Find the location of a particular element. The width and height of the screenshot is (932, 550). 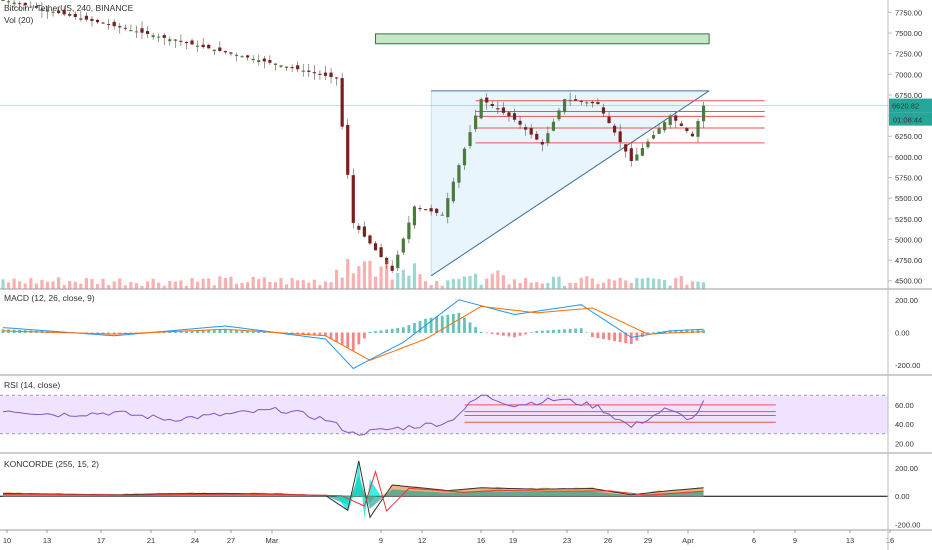

koncorde-ma-line is located at coordinates (353, 490).